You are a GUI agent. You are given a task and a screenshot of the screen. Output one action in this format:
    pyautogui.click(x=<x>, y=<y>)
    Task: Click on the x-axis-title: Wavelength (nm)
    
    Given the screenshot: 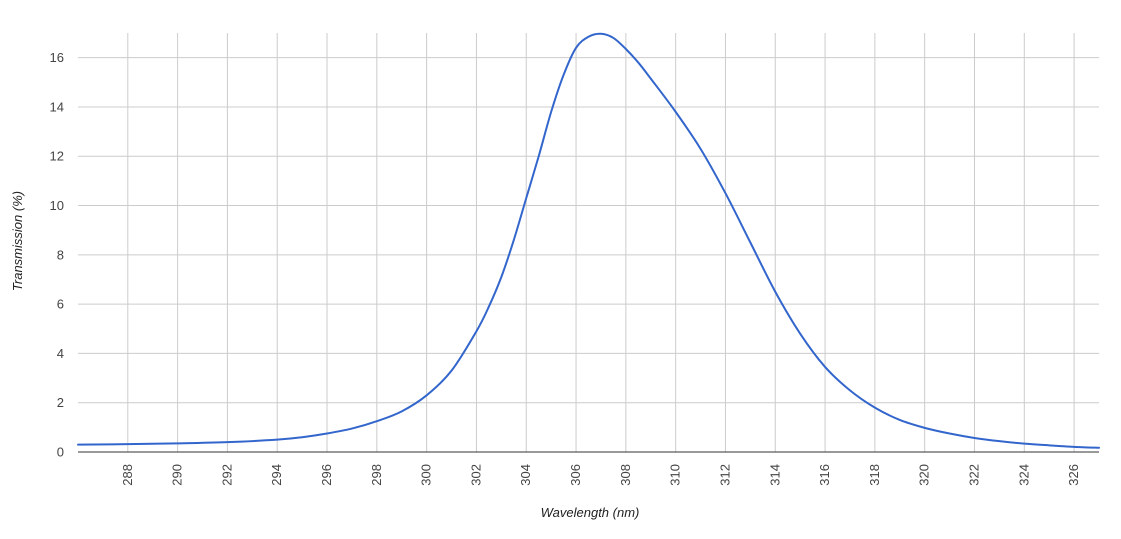 What is the action you would take?
    pyautogui.click(x=590, y=512)
    